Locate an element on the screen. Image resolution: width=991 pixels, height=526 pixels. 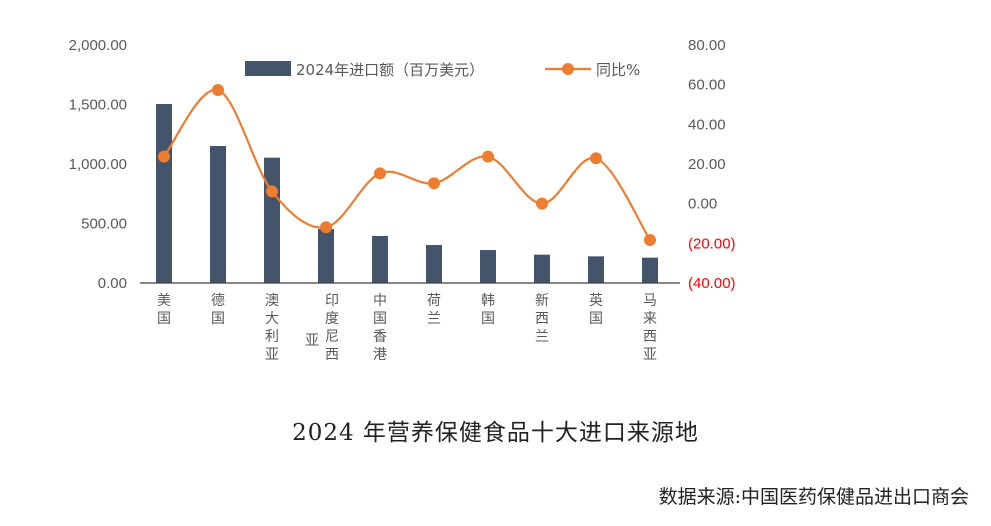
right-tick-label: (40.00) is located at coordinates (712, 283).